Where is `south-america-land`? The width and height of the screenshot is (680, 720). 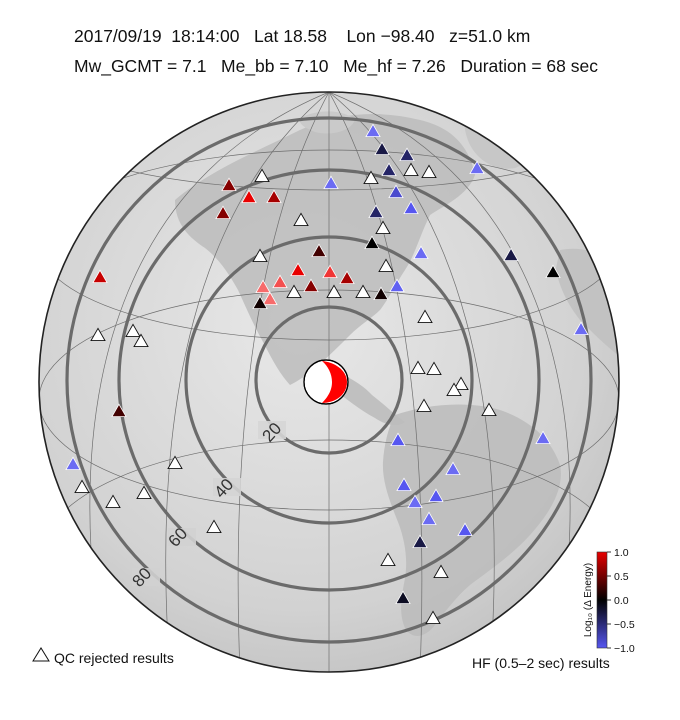 south-america-land is located at coordinates (471, 520).